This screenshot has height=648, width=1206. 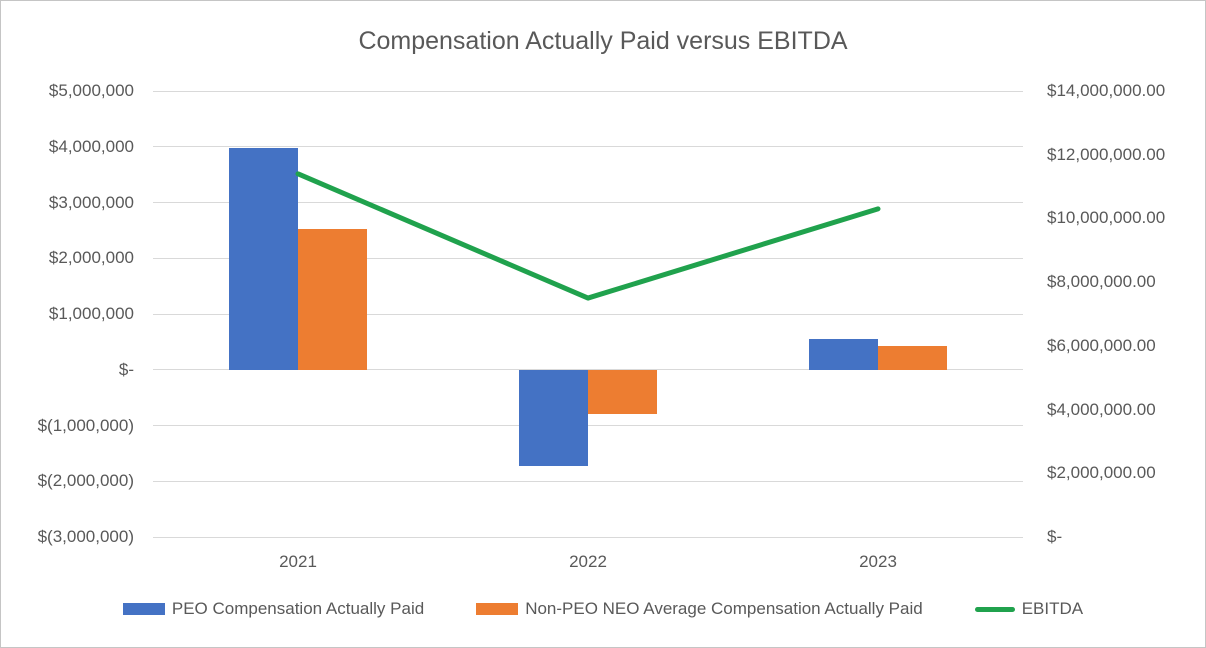 I want to click on ebitda-line-layer, so click(x=588, y=236).